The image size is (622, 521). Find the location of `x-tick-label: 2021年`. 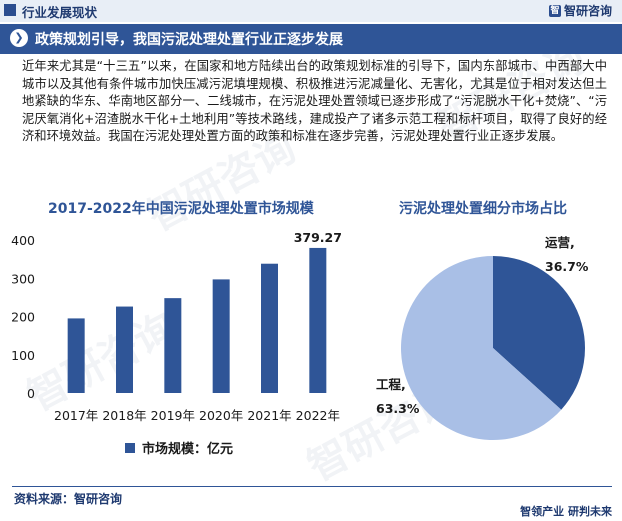

x-tick-label: 2021年 is located at coordinates (269, 415).